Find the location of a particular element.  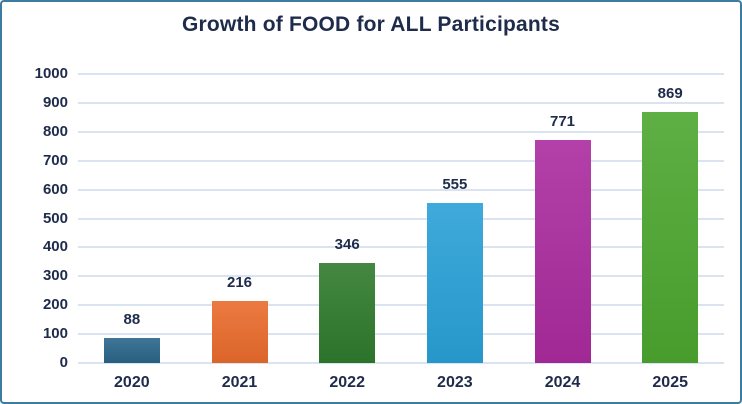

y-tick-label: 600 is located at coordinates (55, 189).